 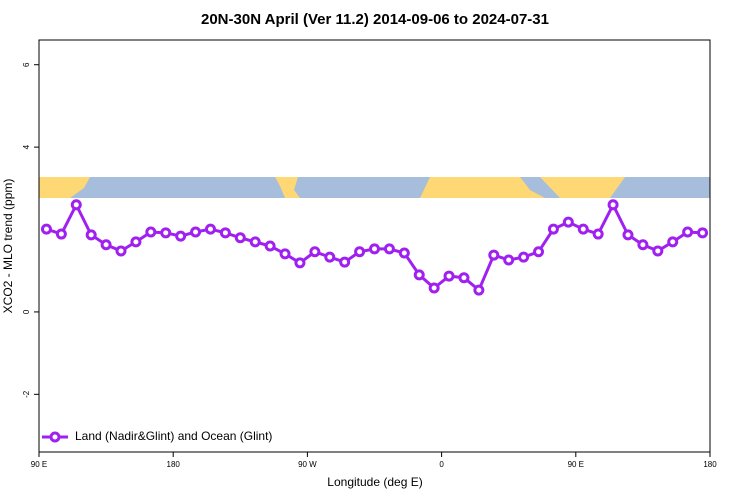 What do you see at coordinates (26, 146) in the screenshot?
I see `y-tick-label: 4` at bounding box center [26, 146].